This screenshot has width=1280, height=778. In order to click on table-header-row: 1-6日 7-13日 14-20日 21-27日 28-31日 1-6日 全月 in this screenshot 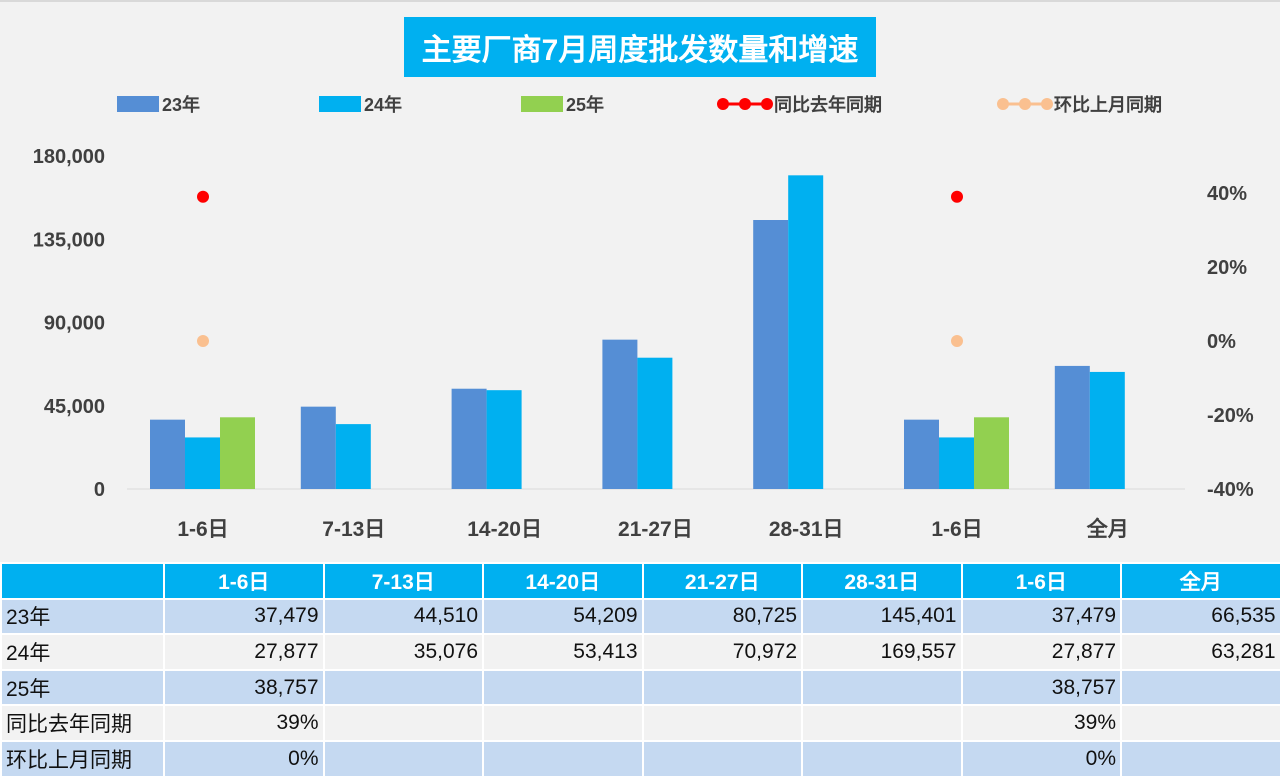, I will do `click(640, 581)`.